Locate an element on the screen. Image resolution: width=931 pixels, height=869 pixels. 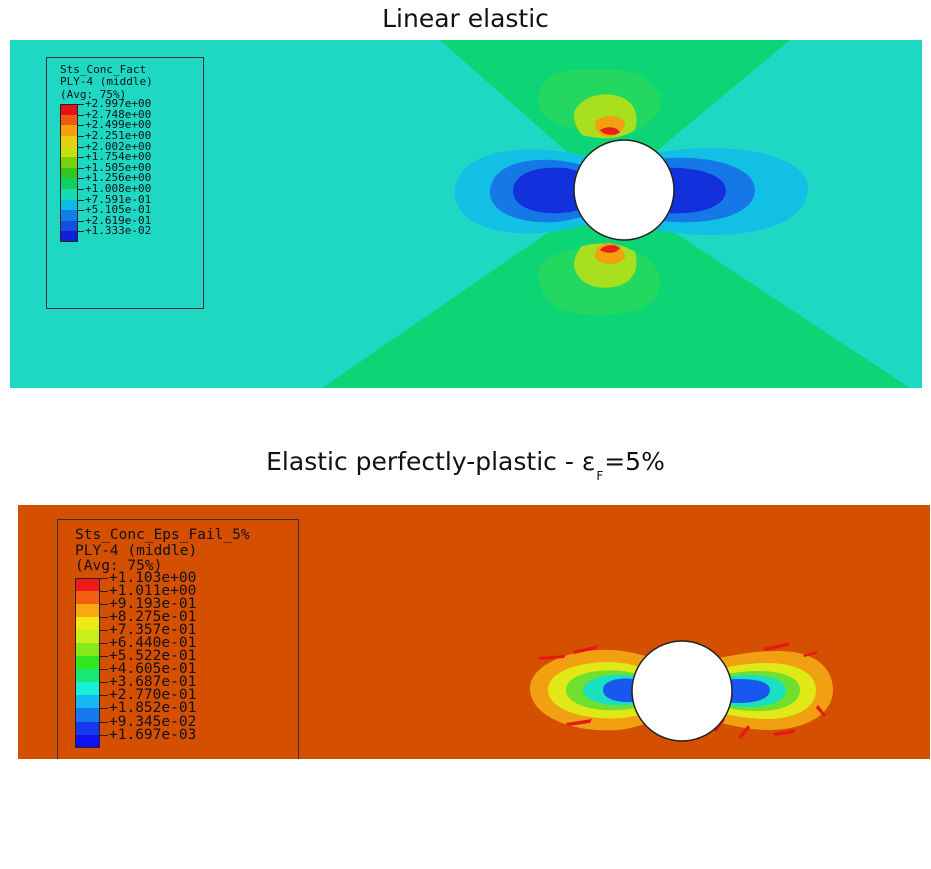
legend-value: +2.748e+00 is located at coordinates (118, 114).